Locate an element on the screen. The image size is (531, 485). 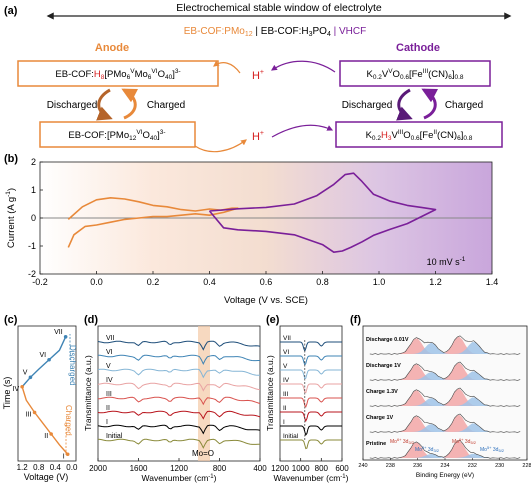
cathode-reduced-box is located at coordinates (419, 134).